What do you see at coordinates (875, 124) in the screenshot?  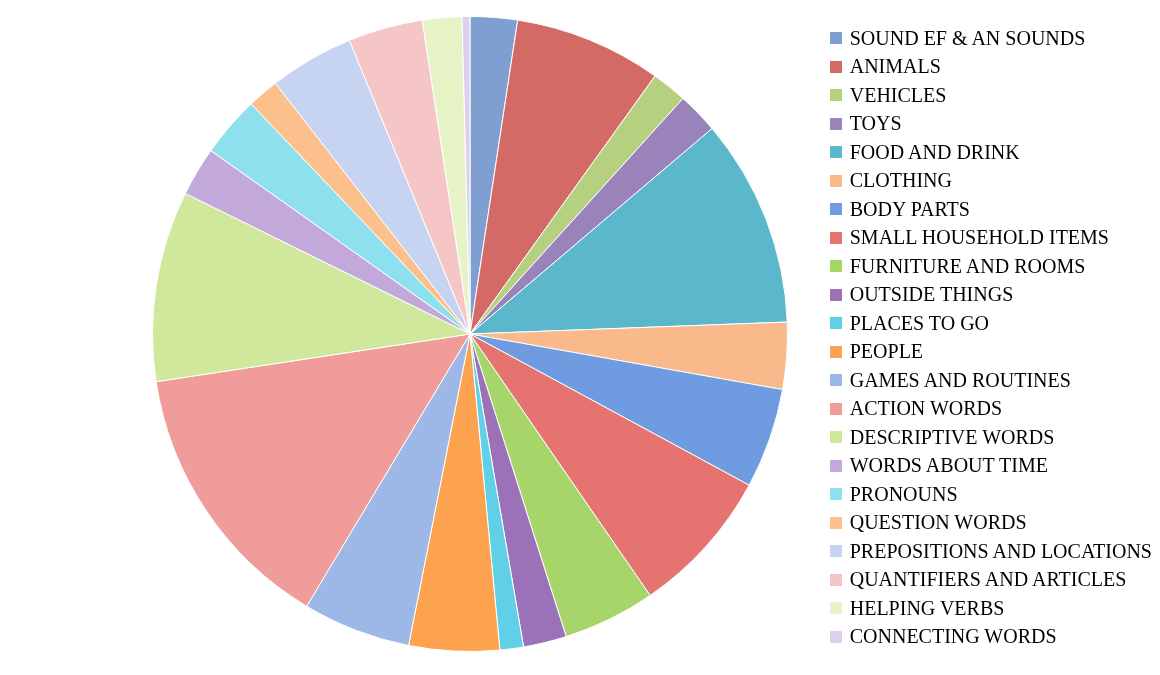 I see `legend-label: TOYS` at bounding box center [875, 124].